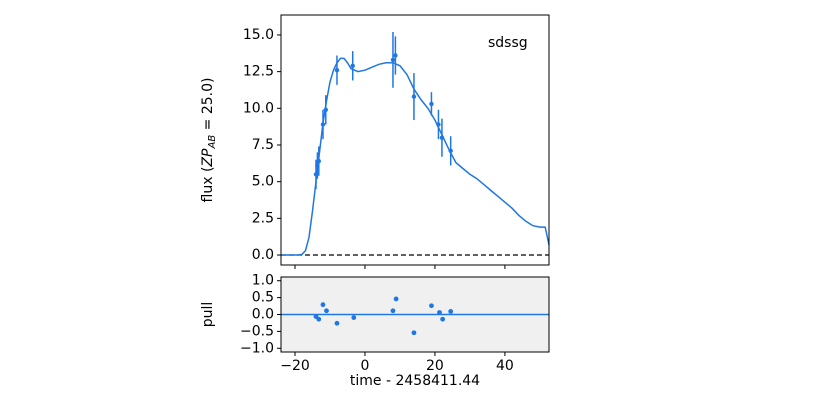 The width and height of the screenshot is (830, 406). What do you see at coordinates (208, 185) in the screenshot?
I see `y-label-text: flux (` at bounding box center [208, 185].